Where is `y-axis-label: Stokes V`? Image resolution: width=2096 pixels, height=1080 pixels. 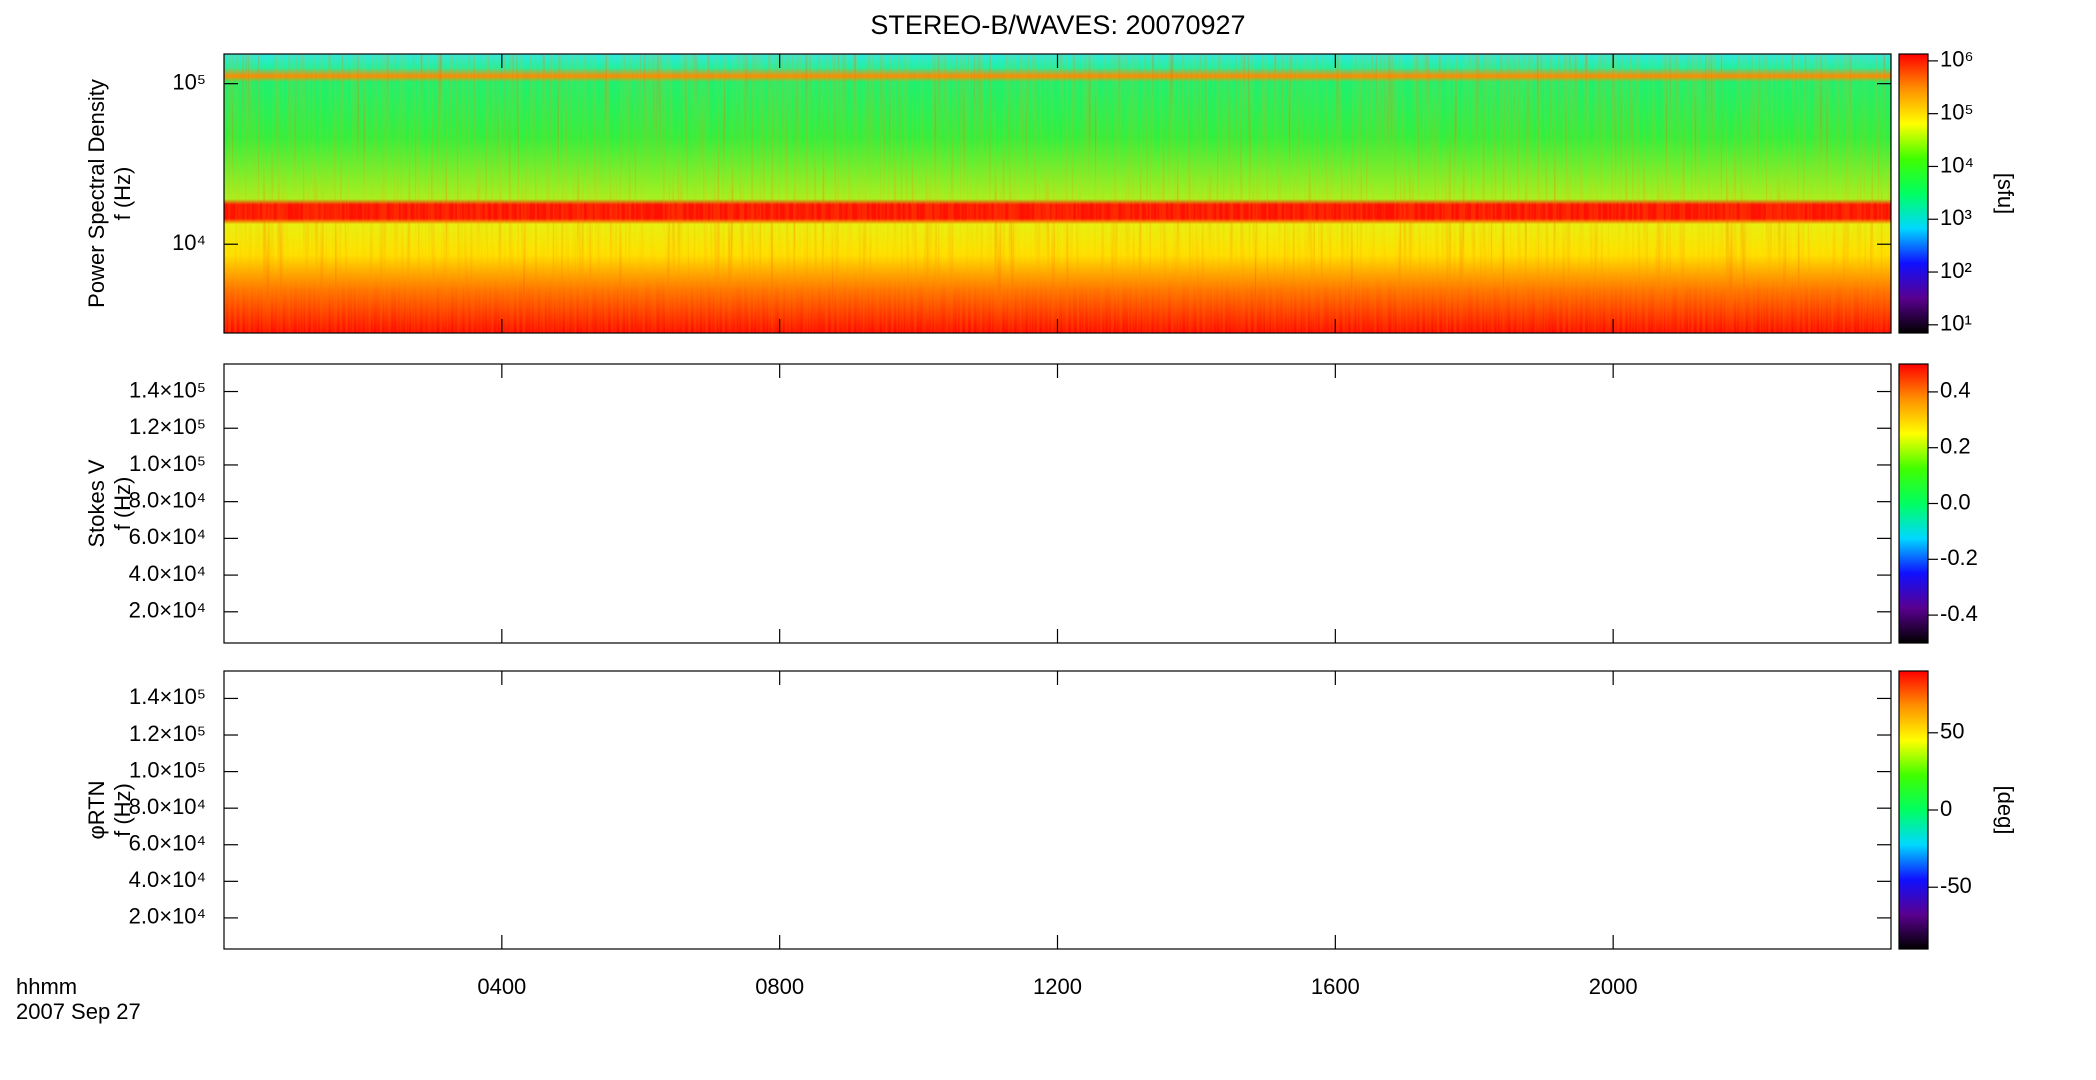 y-axis-label: Stokes V is located at coordinates (96, 503).